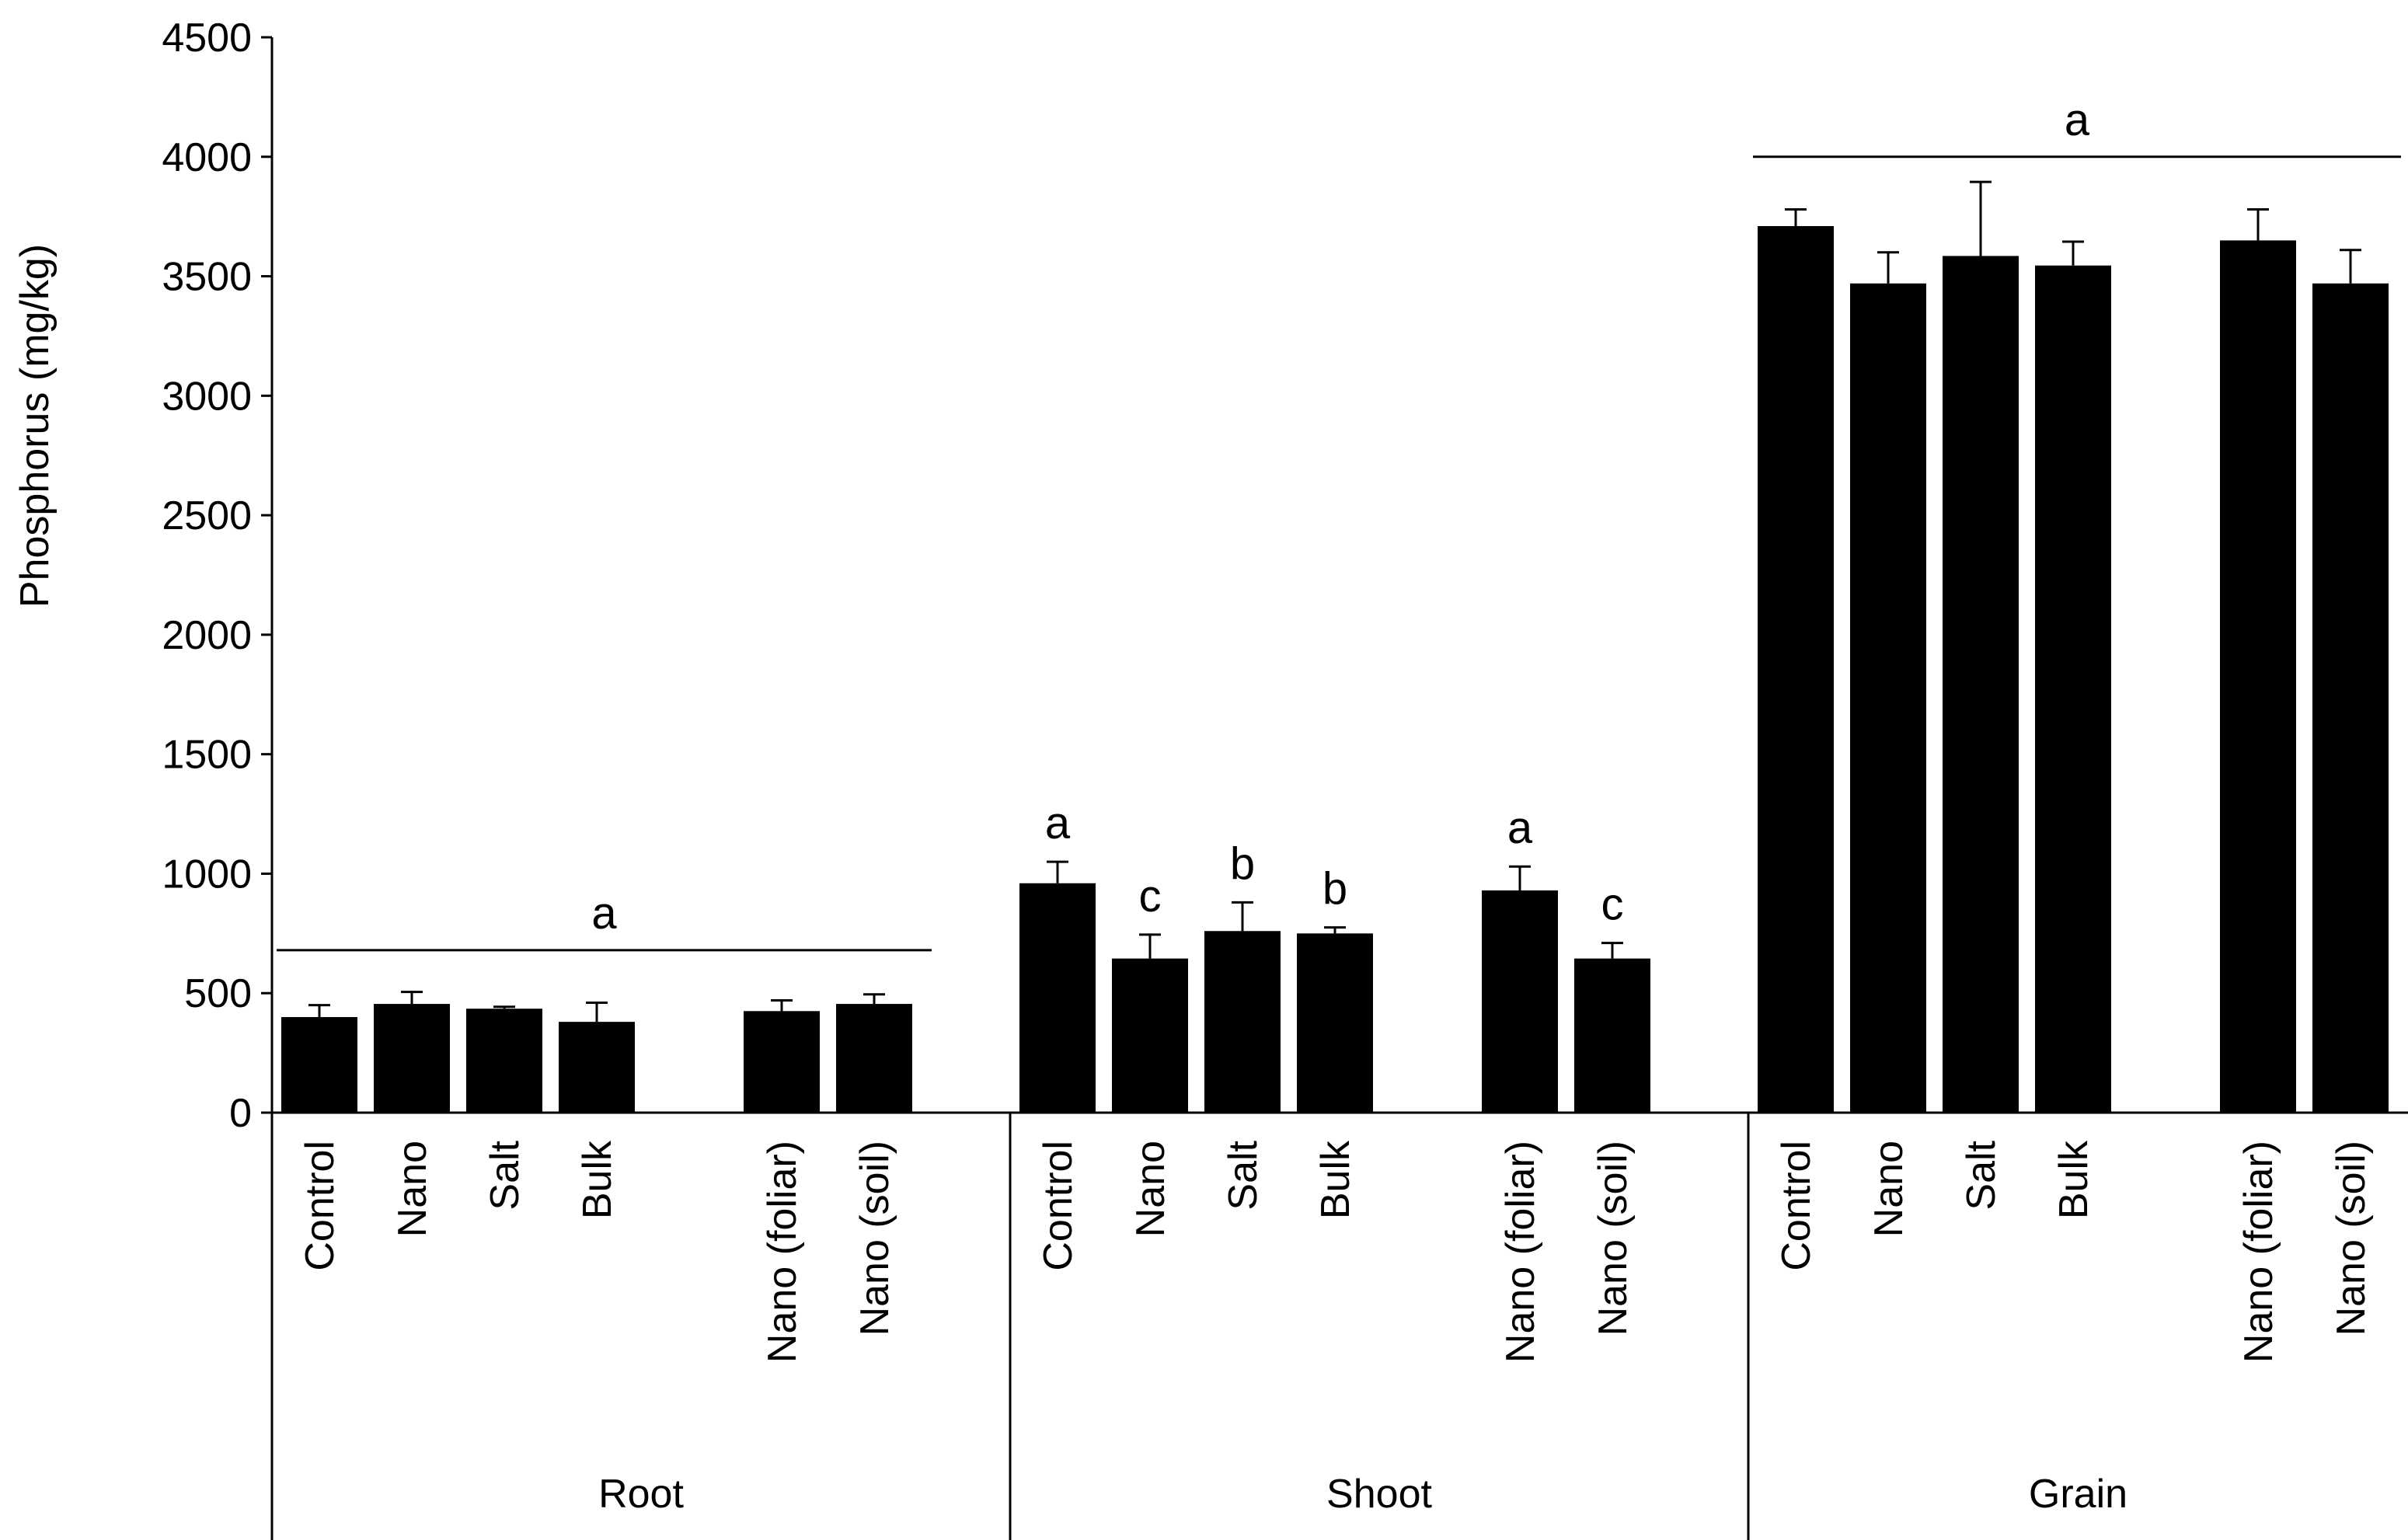  What do you see at coordinates (34, 426) in the screenshot?
I see `y-axis-label: Phosphorus (mg/kg)` at bounding box center [34, 426].